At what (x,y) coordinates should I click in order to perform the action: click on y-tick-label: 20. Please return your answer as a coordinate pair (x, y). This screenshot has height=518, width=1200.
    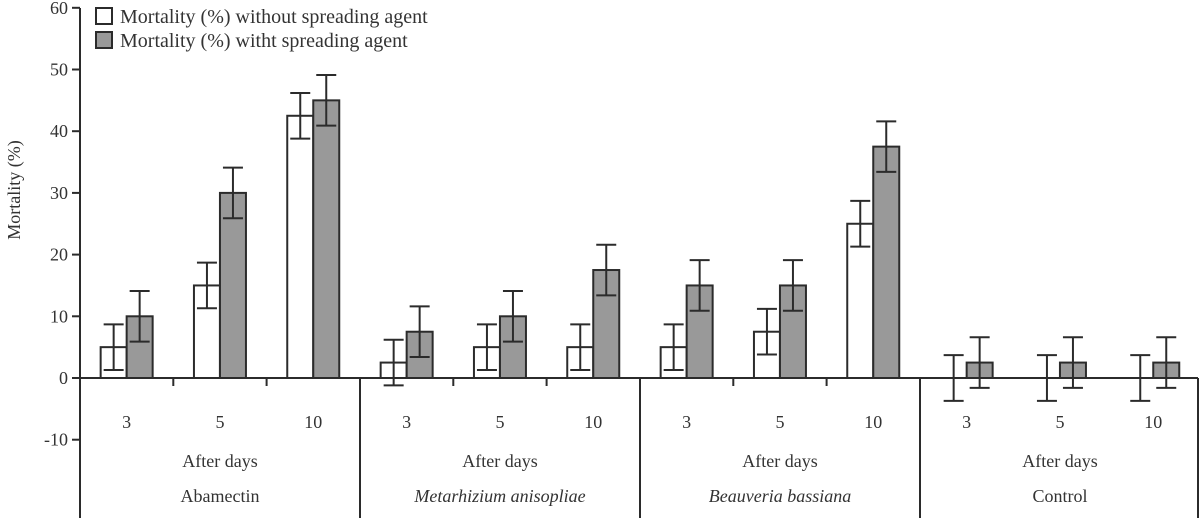
    Looking at the image, I should click on (59, 255).